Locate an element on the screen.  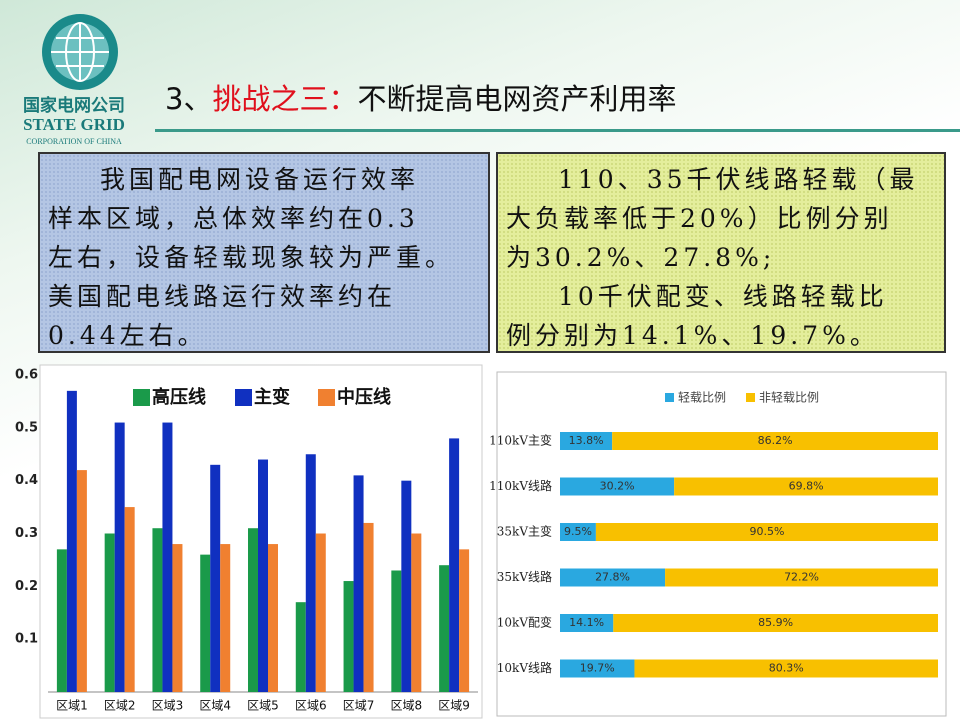
logo-grid is located at coordinates (80, 52).